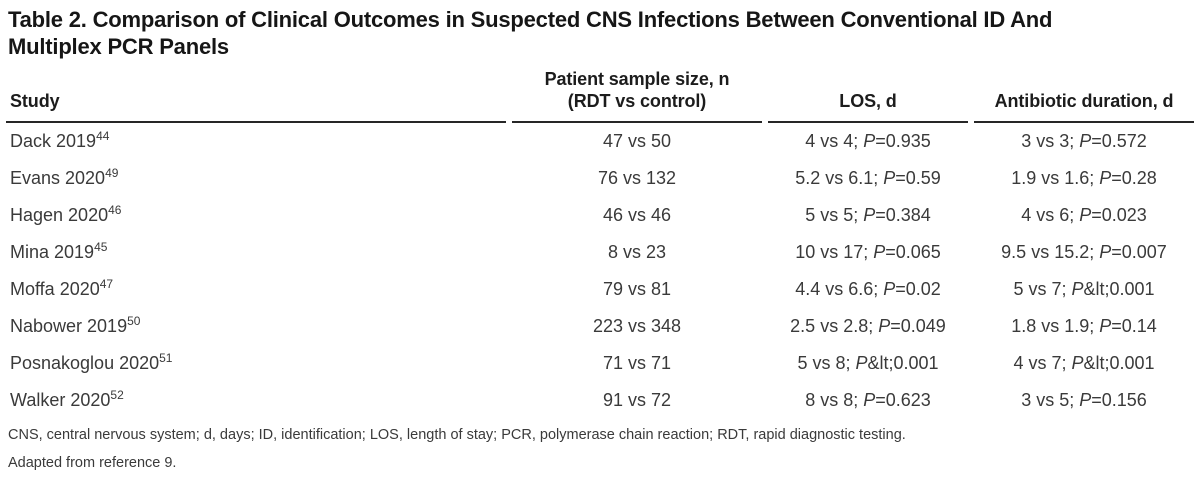 The height and width of the screenshot is (485, 1200). What do you see at coordinates (256, 215) in the screenshot?
I see `study-cell: Hagen 202046` at bounding box center [256, 215].